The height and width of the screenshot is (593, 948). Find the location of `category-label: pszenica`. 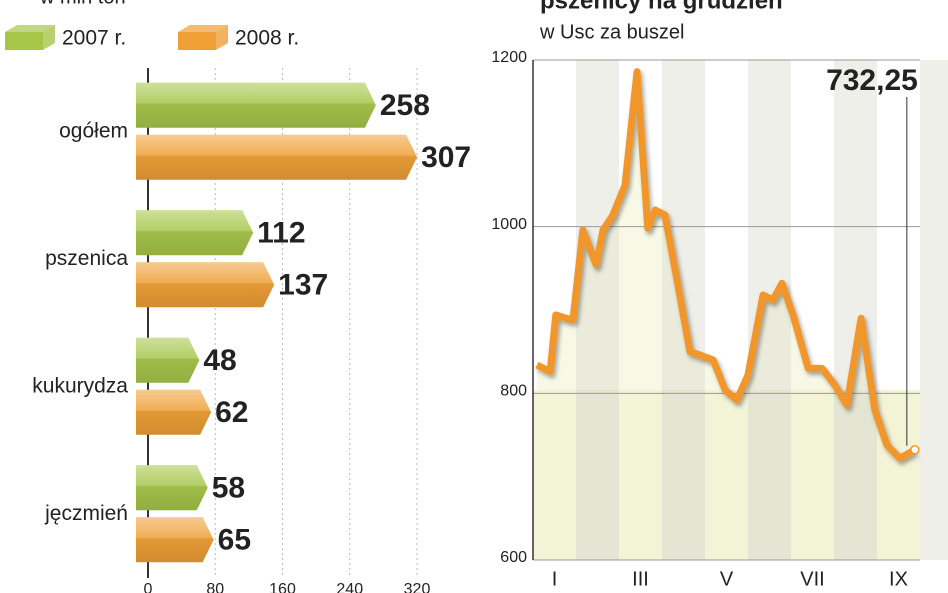

category-label: pszenica is located at coordinates (86, 258).